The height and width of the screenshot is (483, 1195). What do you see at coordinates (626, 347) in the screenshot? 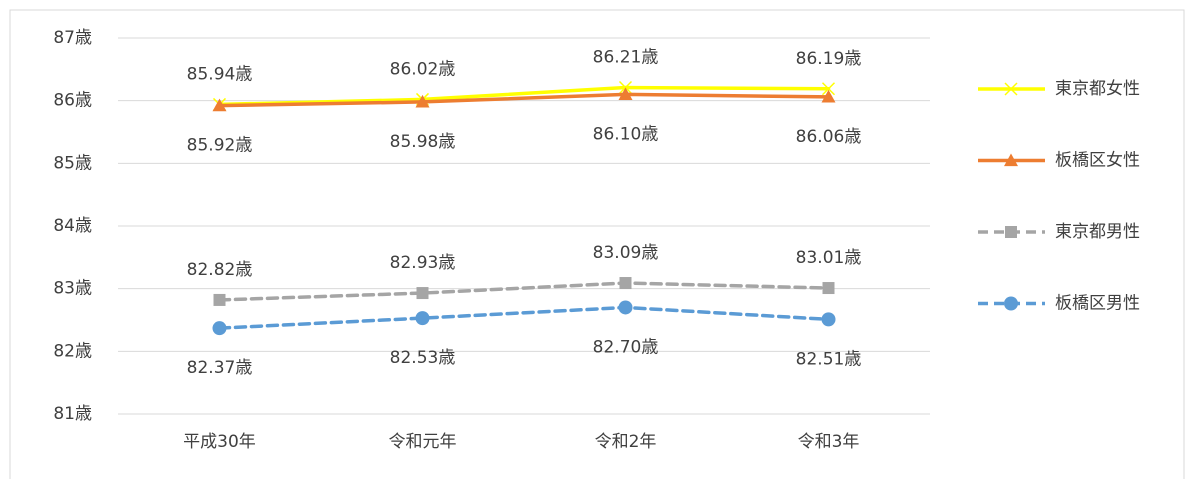
I see `data-label: 82.70歳` at bounding box center [626, 347].